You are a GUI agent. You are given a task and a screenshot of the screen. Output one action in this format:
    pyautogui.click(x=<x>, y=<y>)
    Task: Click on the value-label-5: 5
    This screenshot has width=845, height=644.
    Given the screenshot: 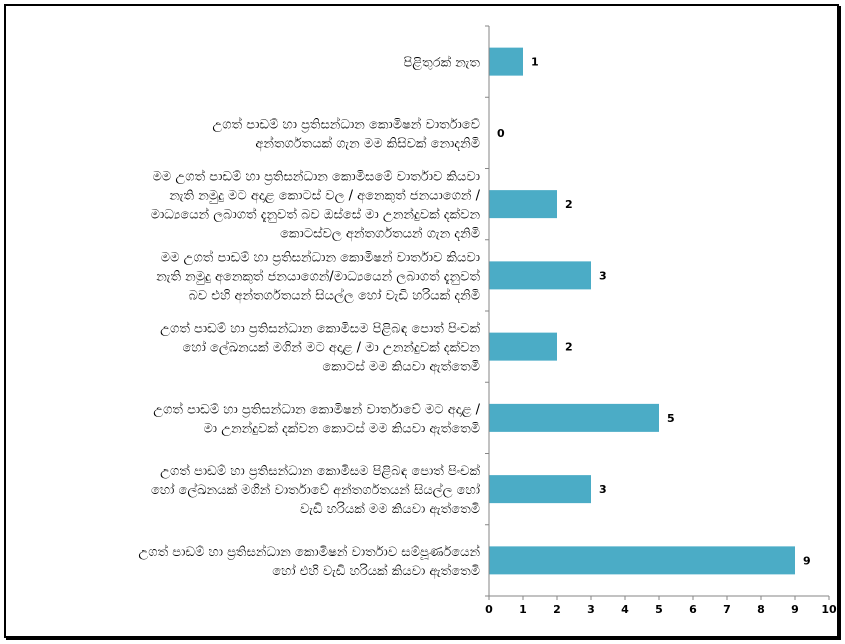 What is the action you would take?
    pyautogui.click(x=671, y=418)
    